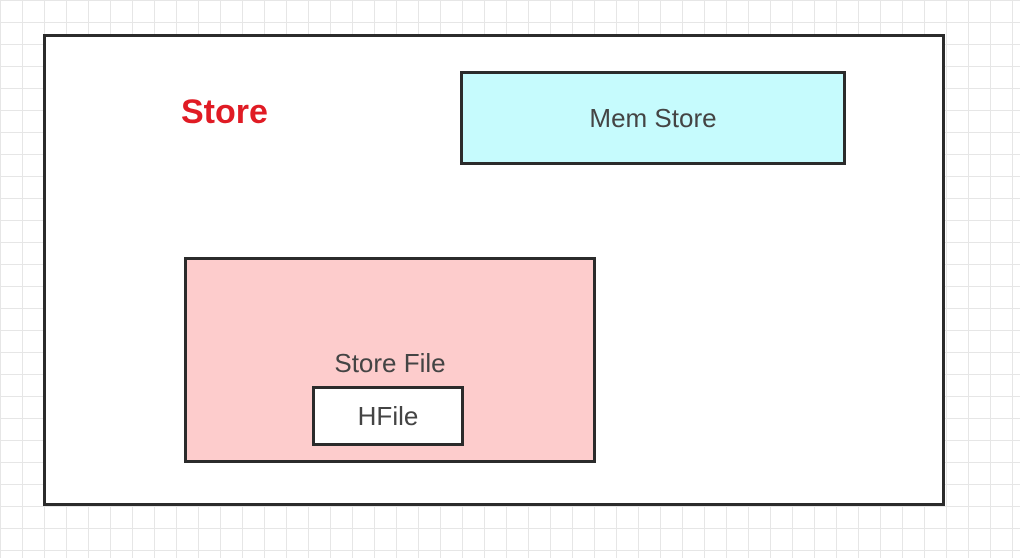  I want to click on store-title: Store, so click(224, 112).